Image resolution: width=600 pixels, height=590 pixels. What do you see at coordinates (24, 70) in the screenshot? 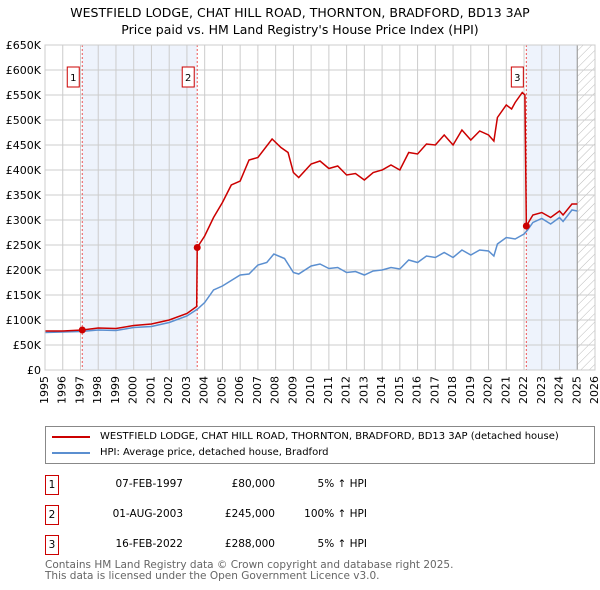
I see `y-tick-label: £600K` at bounding box center [24, 70].